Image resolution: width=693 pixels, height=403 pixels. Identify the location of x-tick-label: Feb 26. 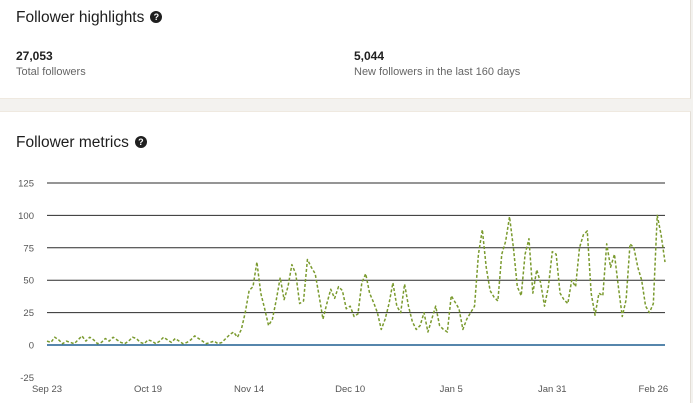
(654, 389).